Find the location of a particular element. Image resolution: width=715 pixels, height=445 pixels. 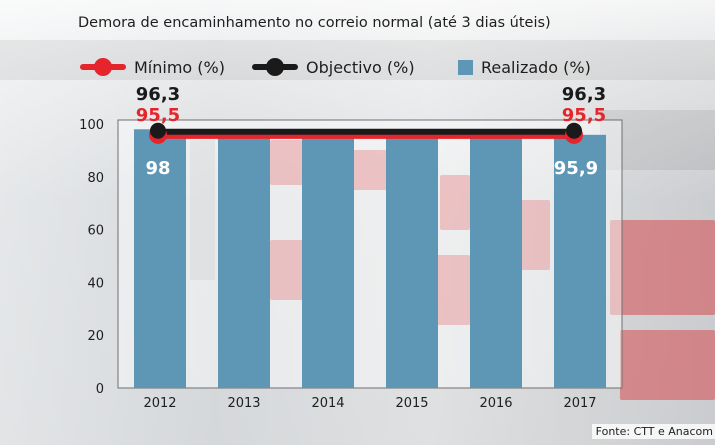

x-tick-label: 2016 is located at coordinates (495, 403).